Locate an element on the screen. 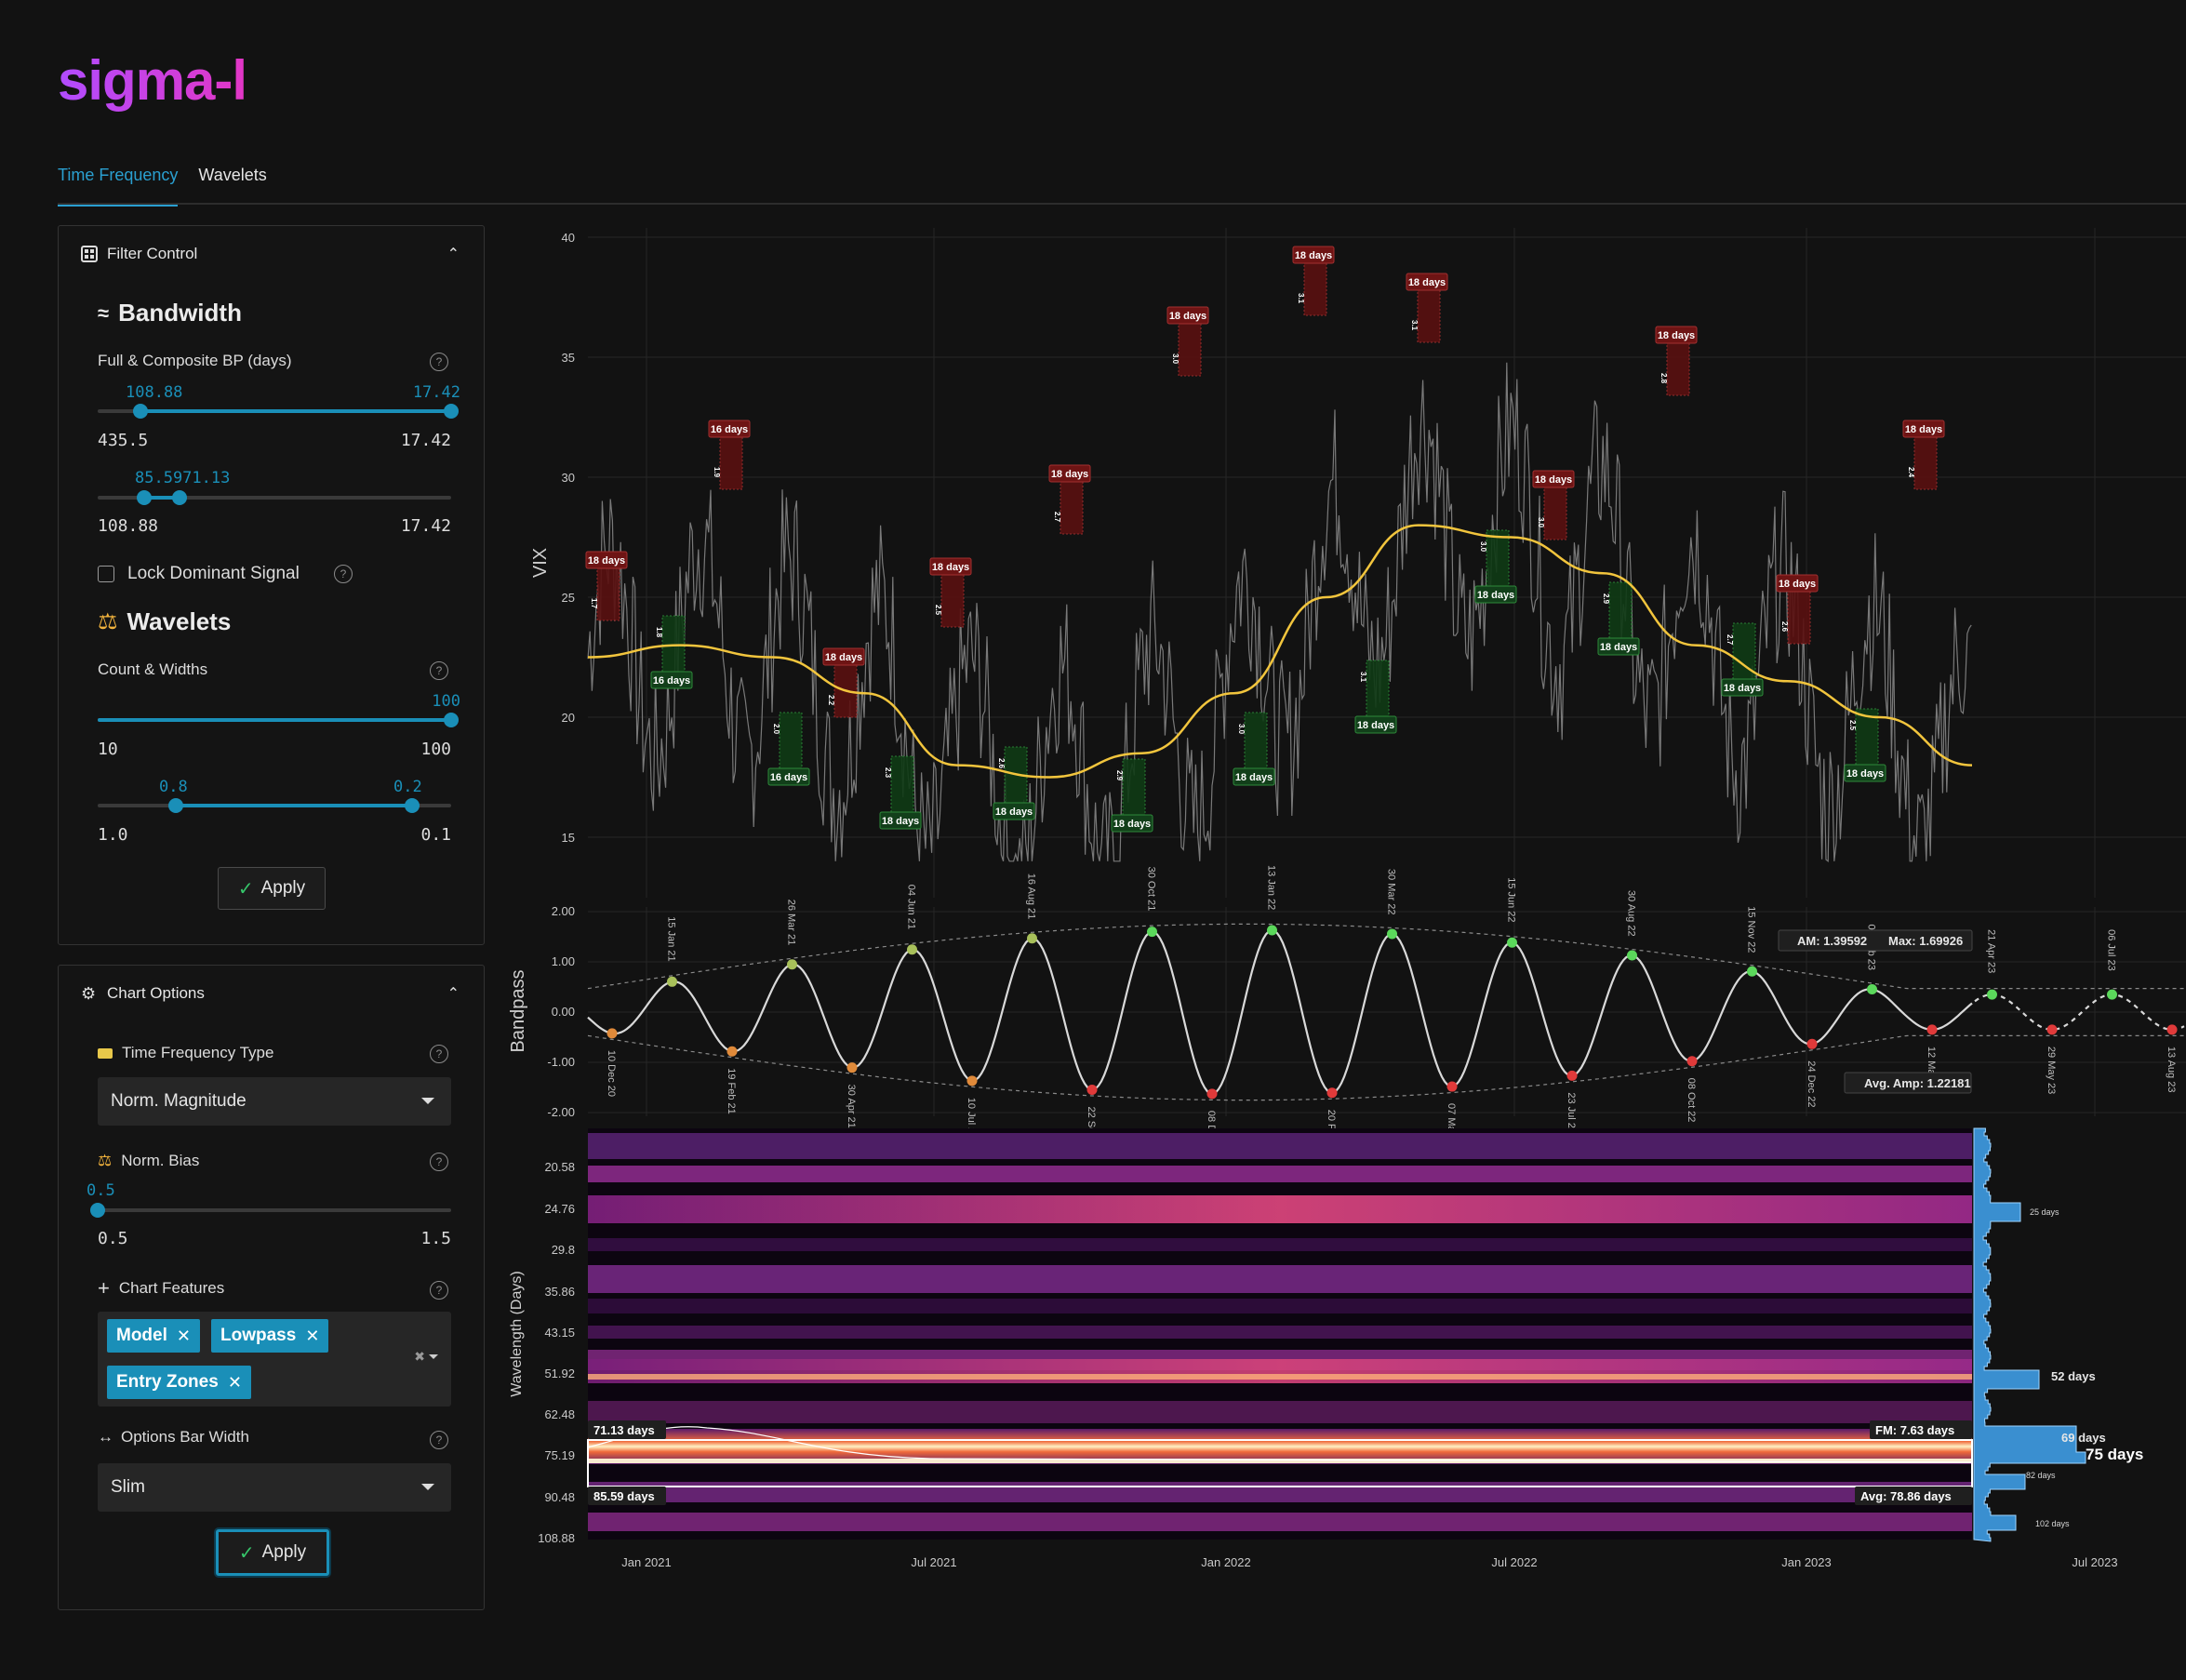  width-slider-low-handle is located at coordinates (175, 805).